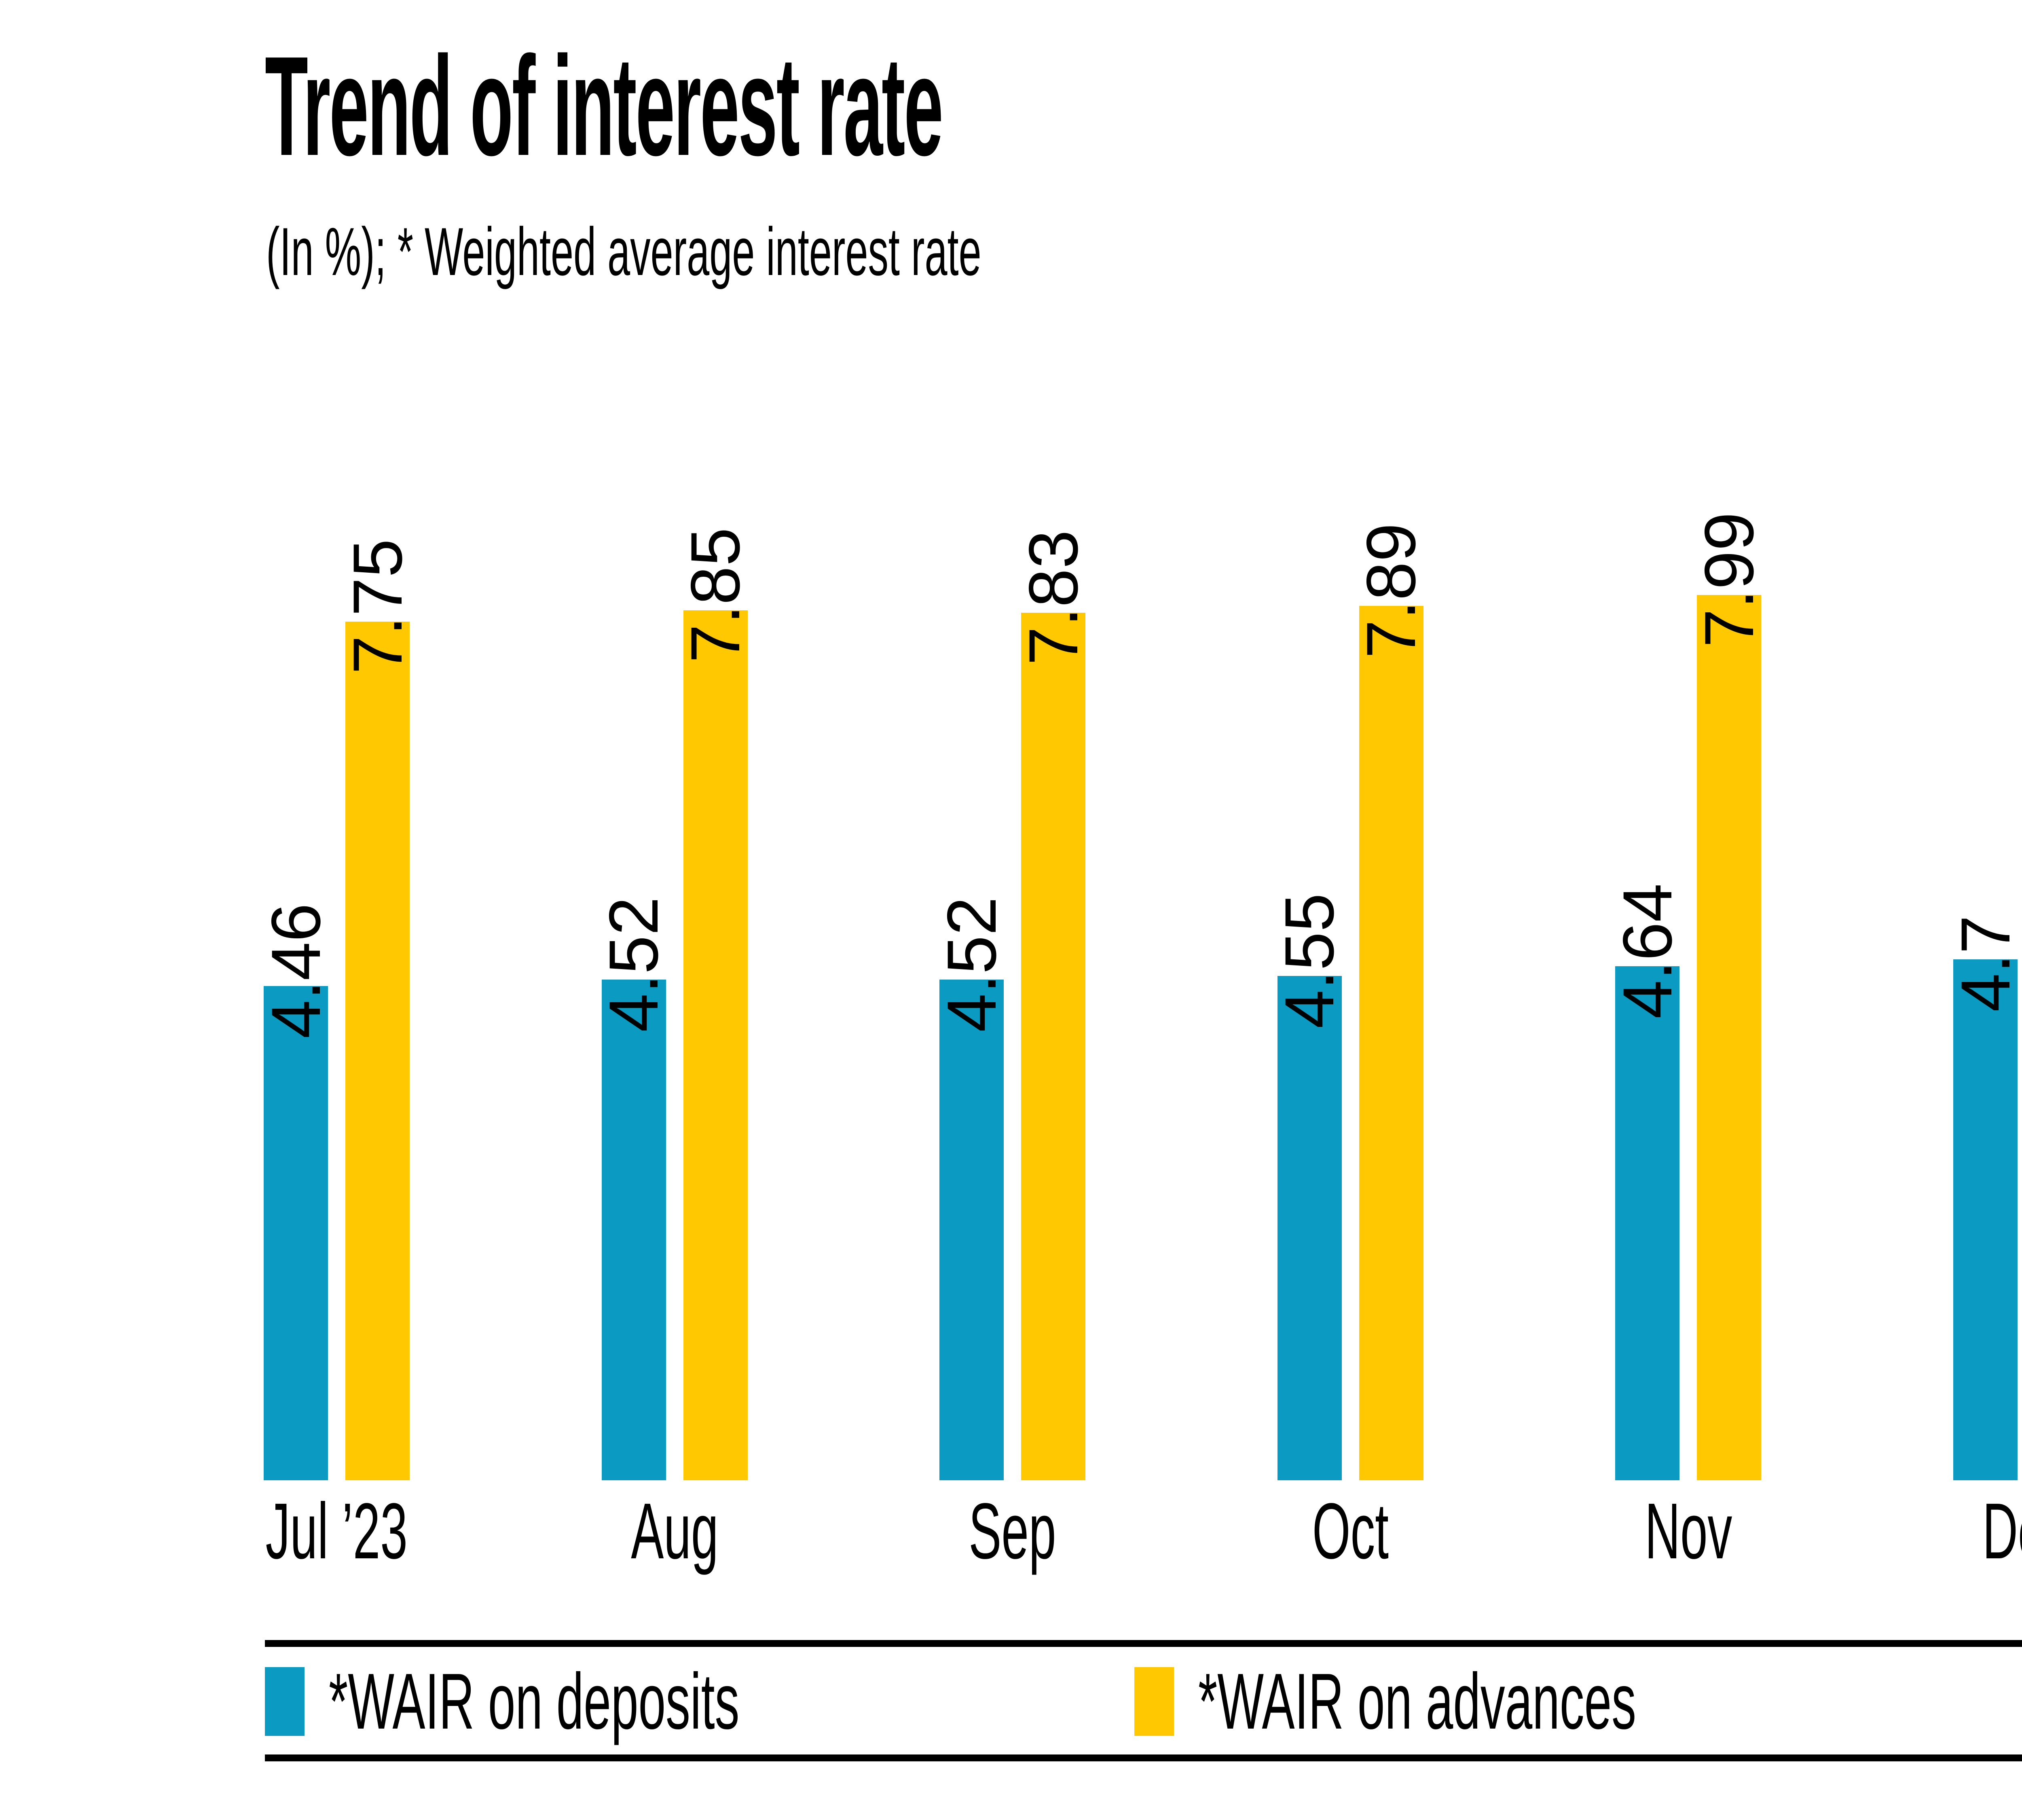 The image size is (2022, 1820). Describe the element at coordinates (1143, 1758) in the screenshot. I see `legend-rule-bottom` at that location.